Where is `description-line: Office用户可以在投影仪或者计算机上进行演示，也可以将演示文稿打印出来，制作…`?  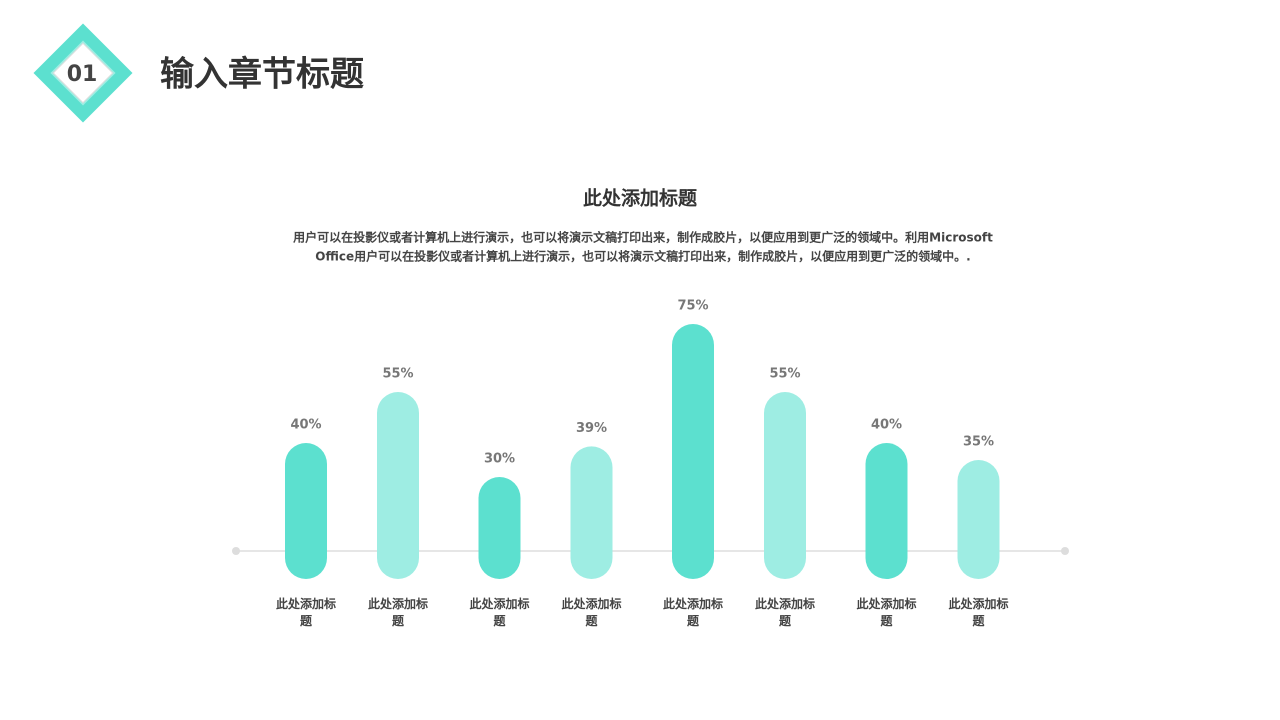 description-line: Office用户可以在投影仪或者计算机上进行演示，也可以将演示文稿打印出来，制作… is located at coordinates (642, 256).